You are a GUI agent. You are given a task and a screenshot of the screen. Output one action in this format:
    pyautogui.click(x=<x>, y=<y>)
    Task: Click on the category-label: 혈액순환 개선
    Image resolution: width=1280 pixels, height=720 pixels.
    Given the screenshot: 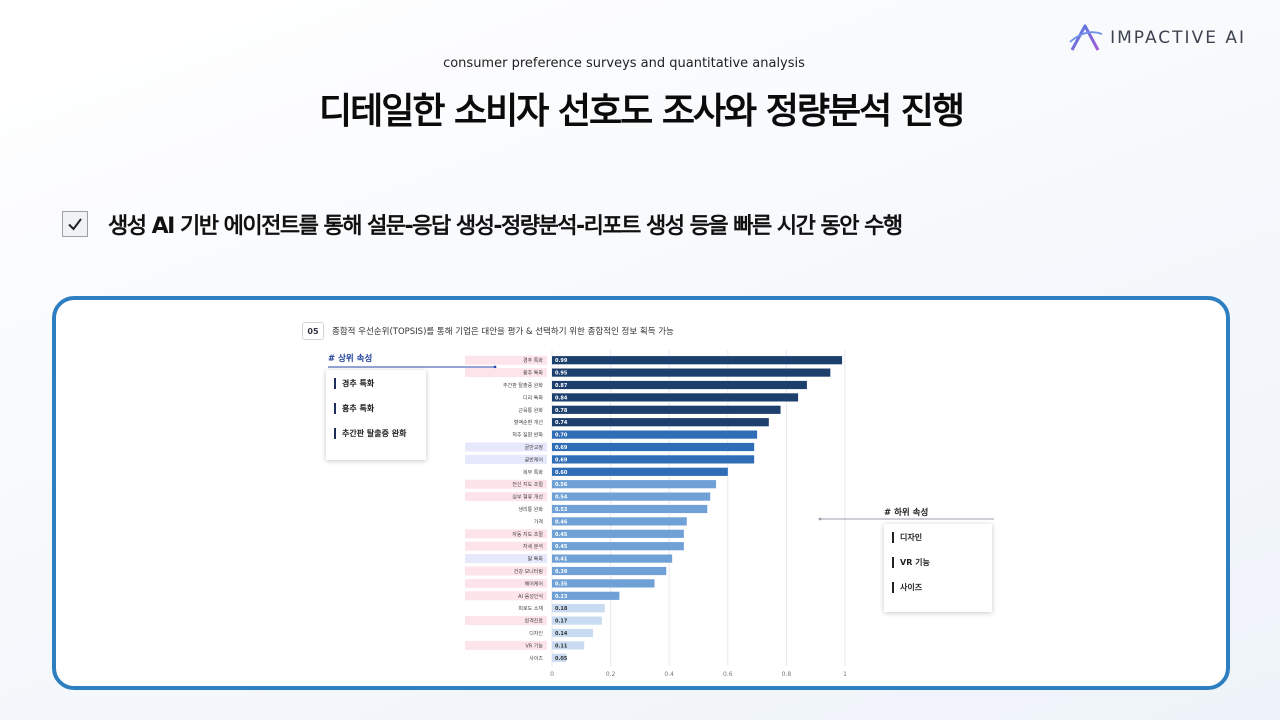 What is the action you would take?
    pyautogui.click(x=529, y=422)
    